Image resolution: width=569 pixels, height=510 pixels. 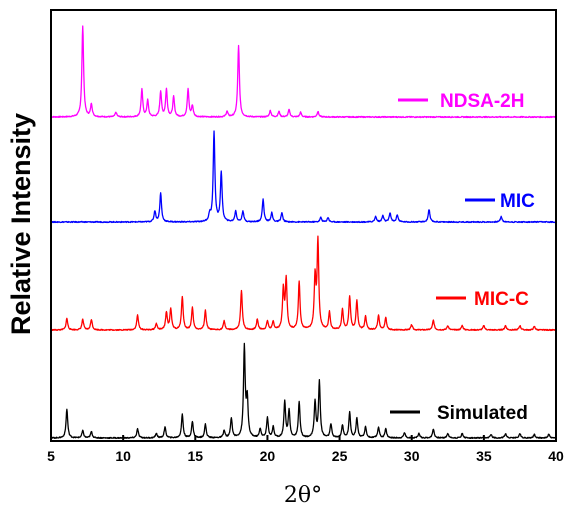 I want to click on legend-label: MIC, so click(x=517, y=201).